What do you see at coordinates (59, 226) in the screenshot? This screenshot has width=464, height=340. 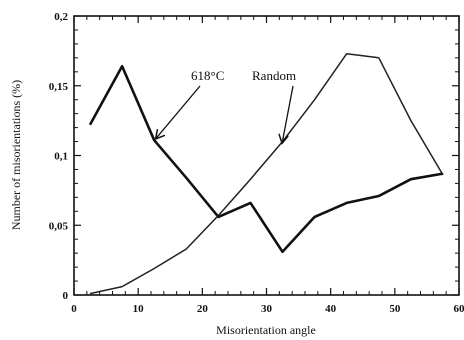 I see `y-tick-label: 0,05` at bounding box center [59, 226].